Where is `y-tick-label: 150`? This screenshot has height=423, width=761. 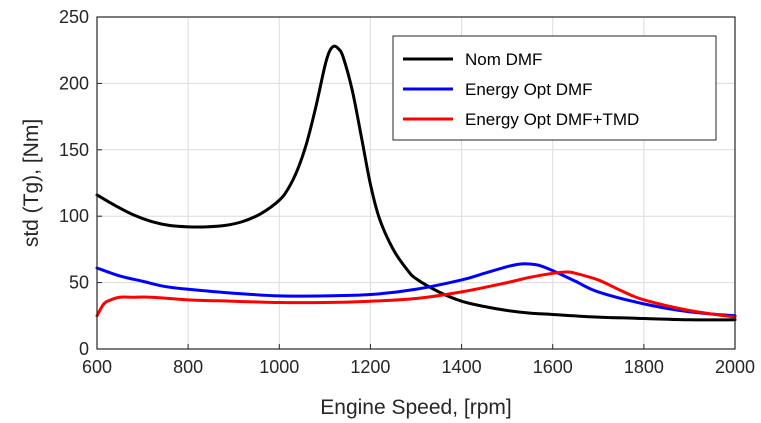 y-tick-label: 150 is located at coordinates (74, 150).